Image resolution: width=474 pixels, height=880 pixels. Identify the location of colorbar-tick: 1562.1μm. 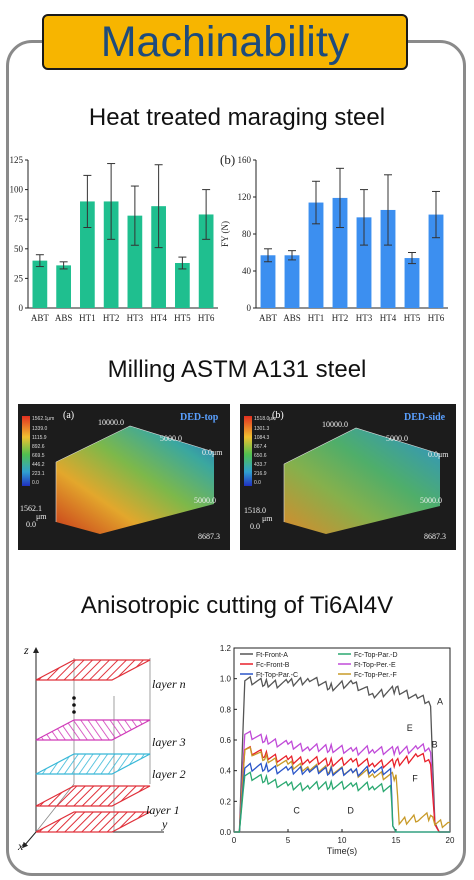
(43, 419).